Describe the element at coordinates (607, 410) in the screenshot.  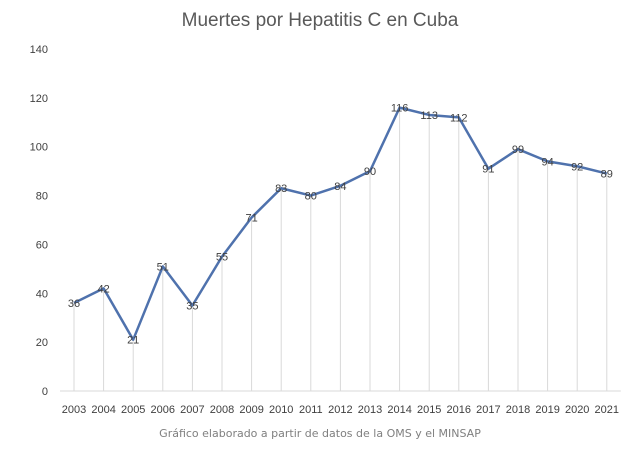
I see `x-tick-label: 2021` at that location.